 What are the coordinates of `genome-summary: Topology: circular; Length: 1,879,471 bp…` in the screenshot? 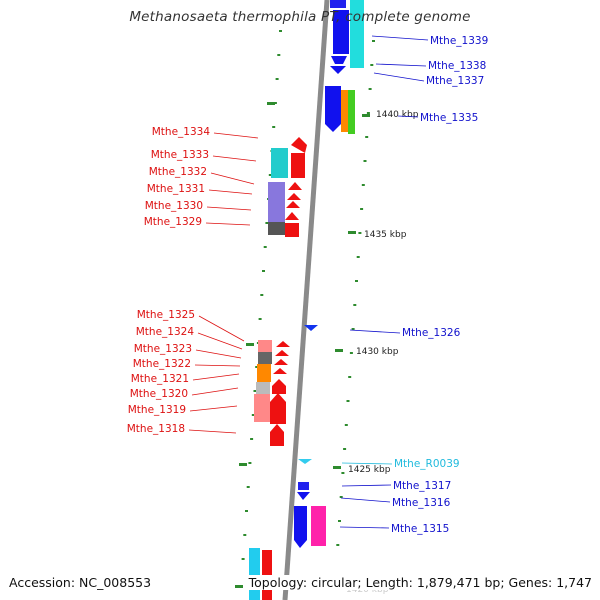 It's located at (418, 582).